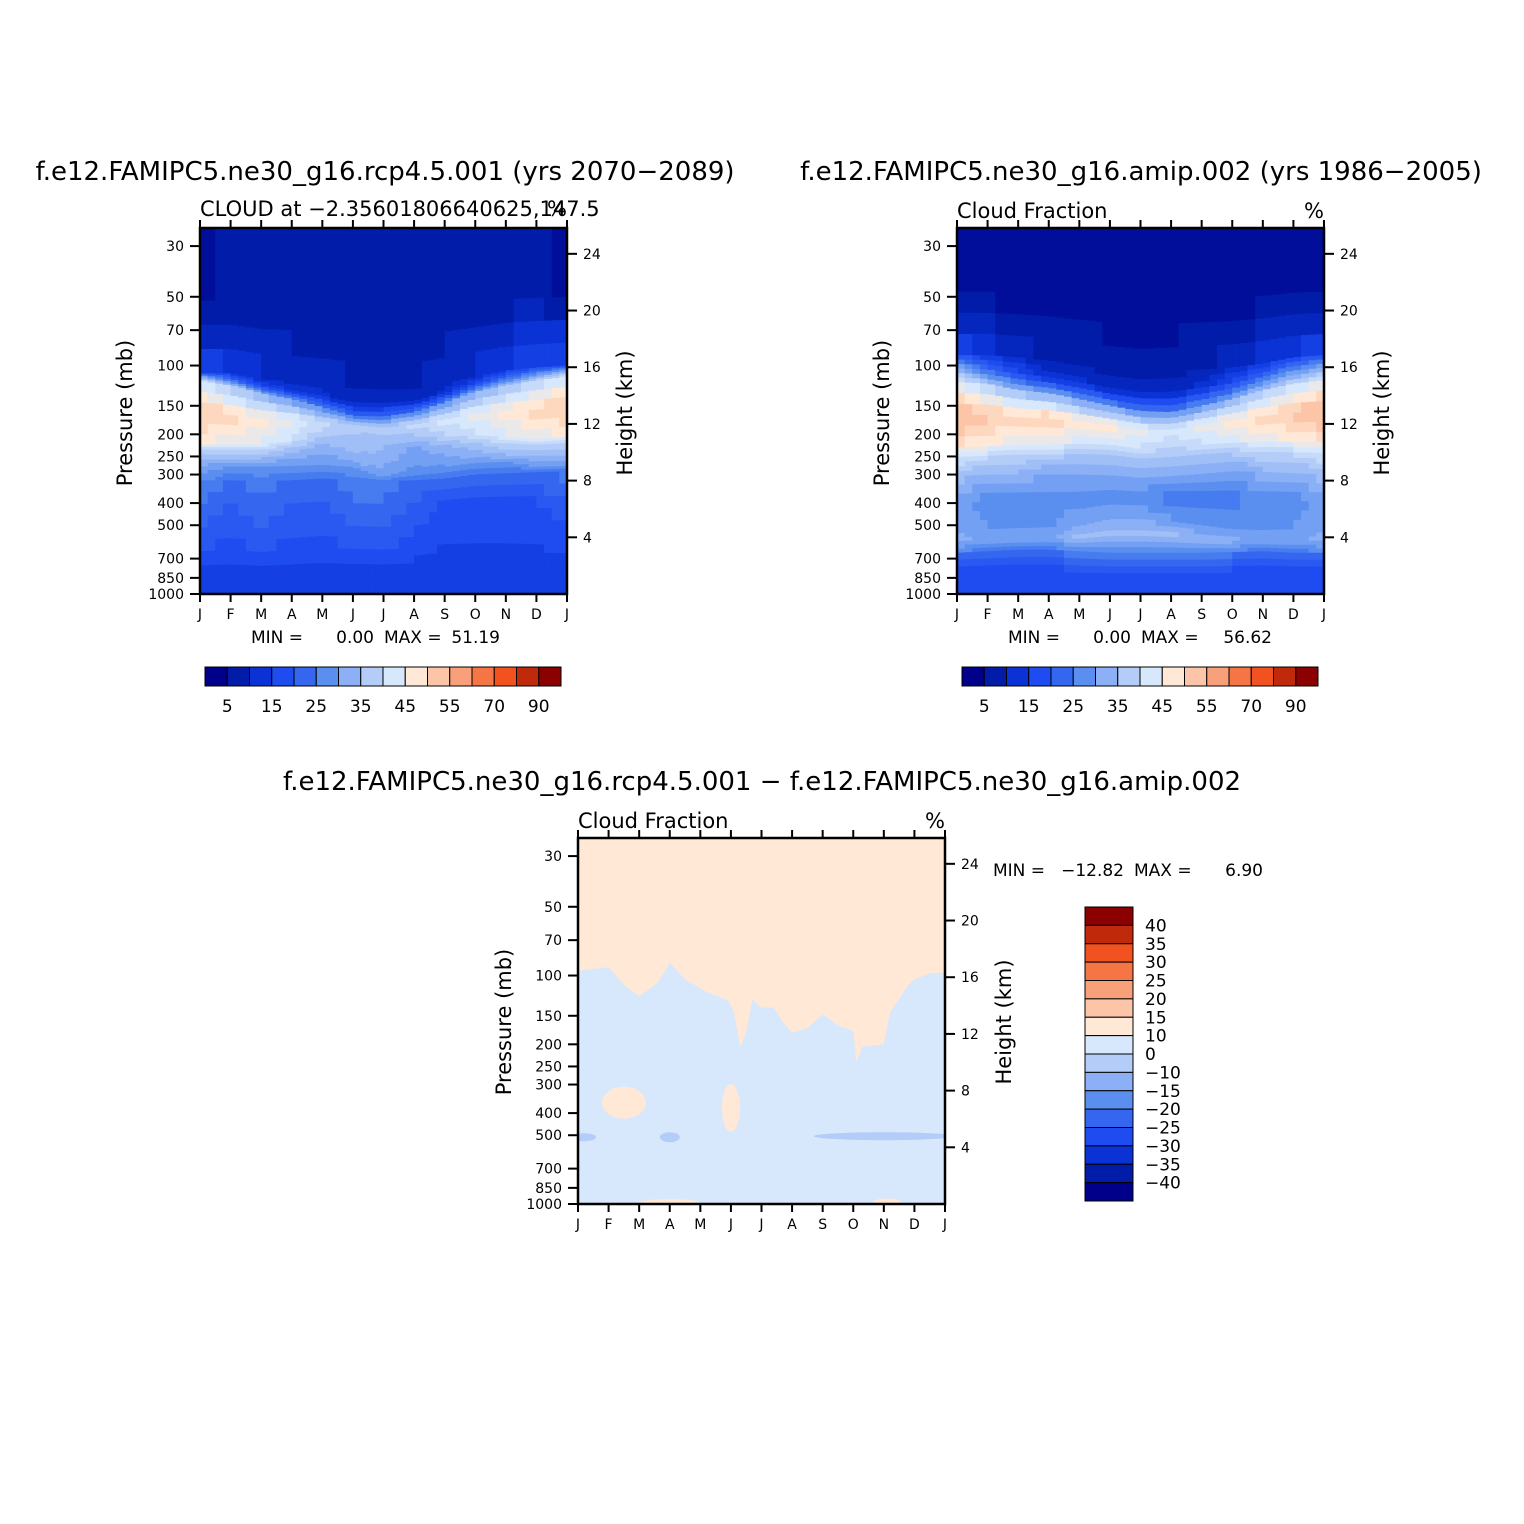 This screenshot has width=1524, height=1524. What do you see at coordinates (416, 676) in the screenshot?
I see `colorbar-swatch` at bounding box center [416, 676].